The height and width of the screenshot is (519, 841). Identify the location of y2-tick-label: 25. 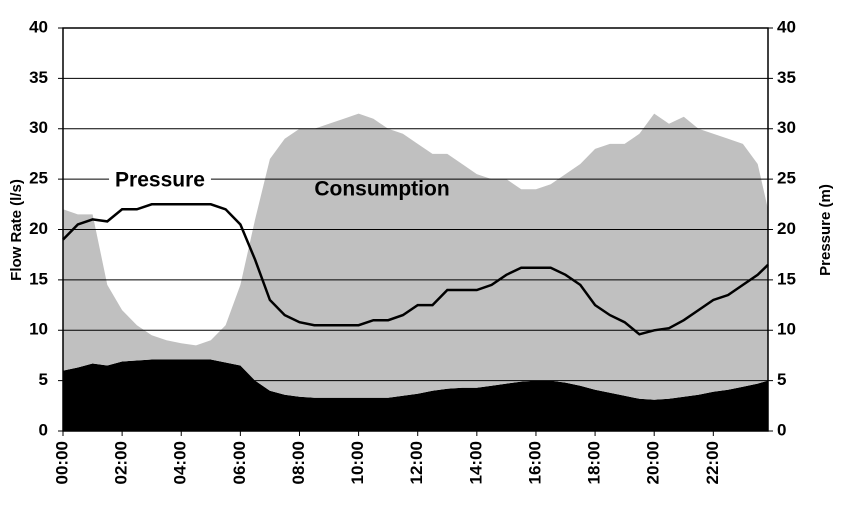
(786, 178).